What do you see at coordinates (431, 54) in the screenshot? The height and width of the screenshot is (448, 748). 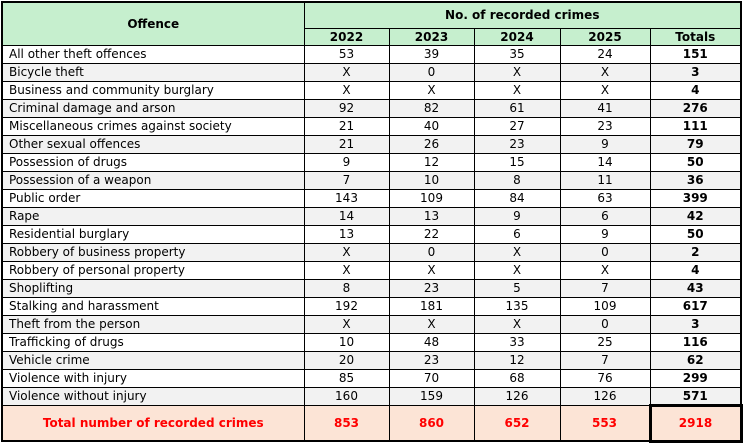 I see `value-cell: 39` at bounding box center [431, 54].